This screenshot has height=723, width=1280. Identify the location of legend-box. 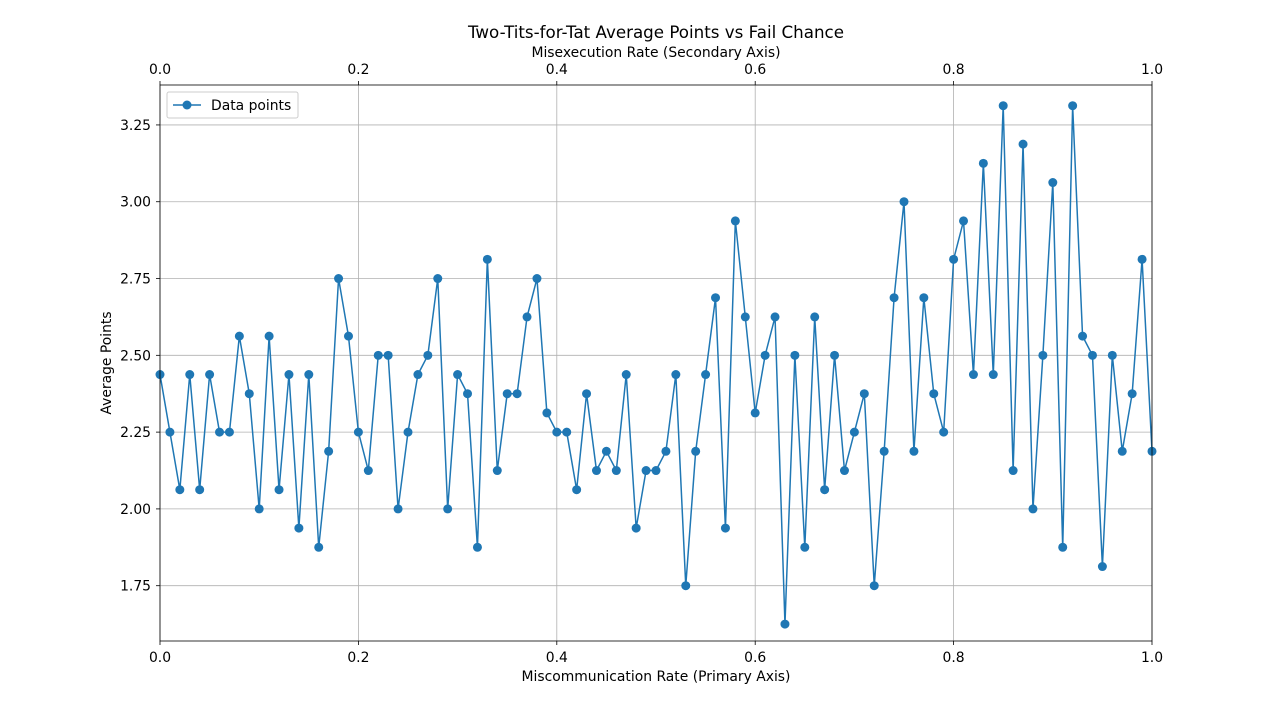
(232, 105).